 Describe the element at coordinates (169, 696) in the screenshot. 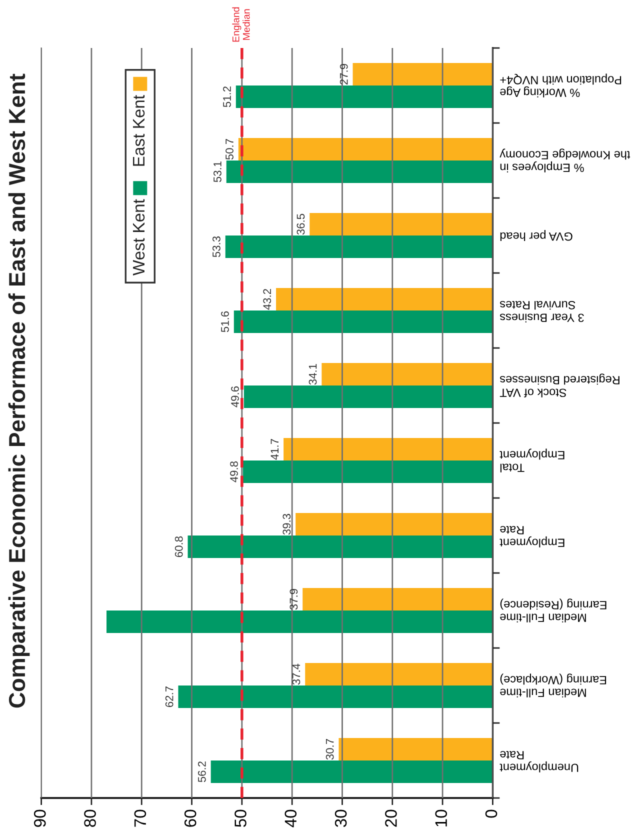

I see `data-label: 62.7` at that location.